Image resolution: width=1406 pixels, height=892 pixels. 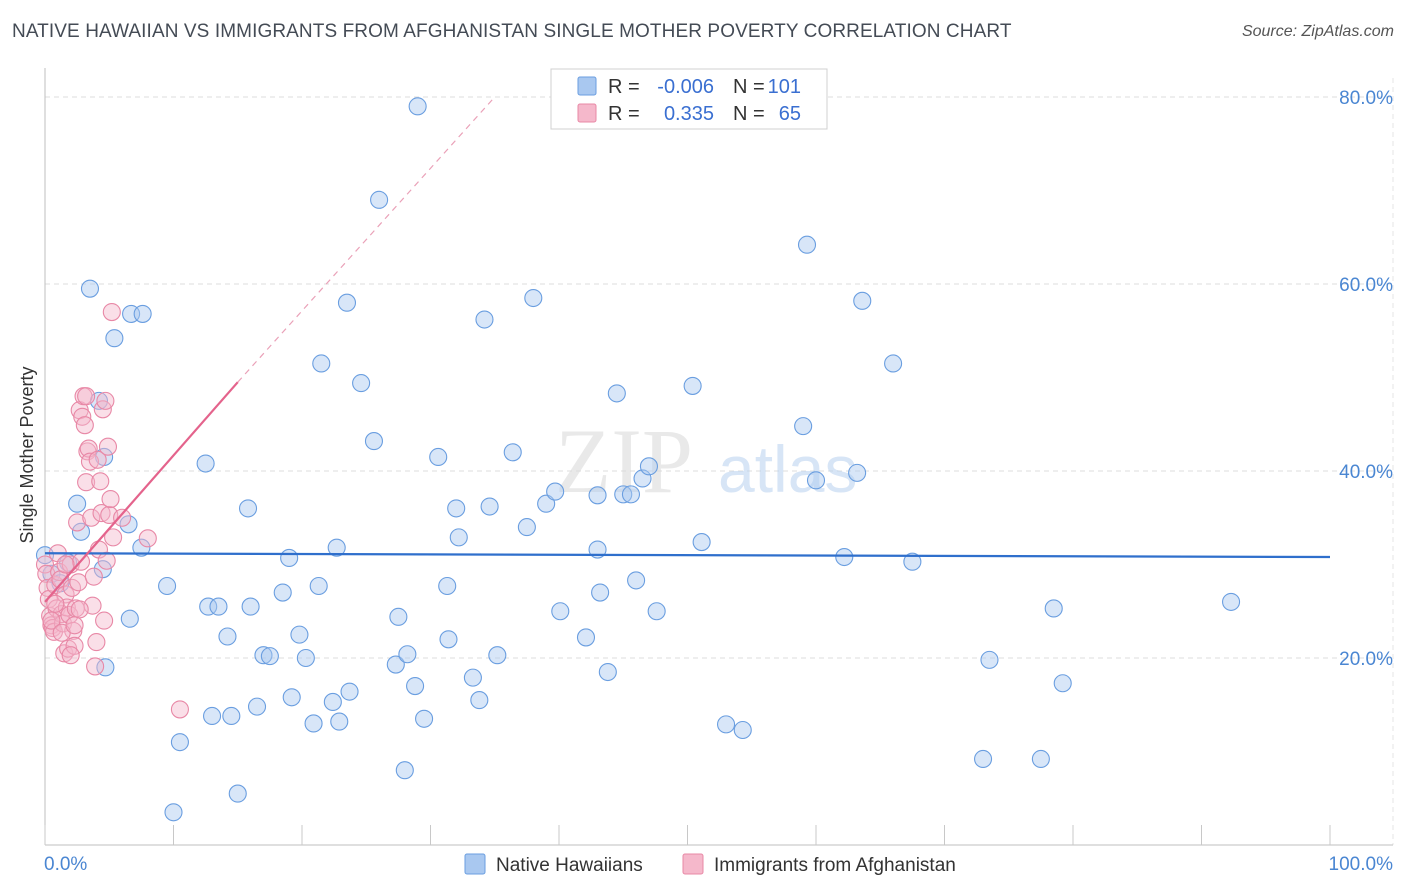 I want to click on legend-r-label-1: R =, so click(x=624, y=87).